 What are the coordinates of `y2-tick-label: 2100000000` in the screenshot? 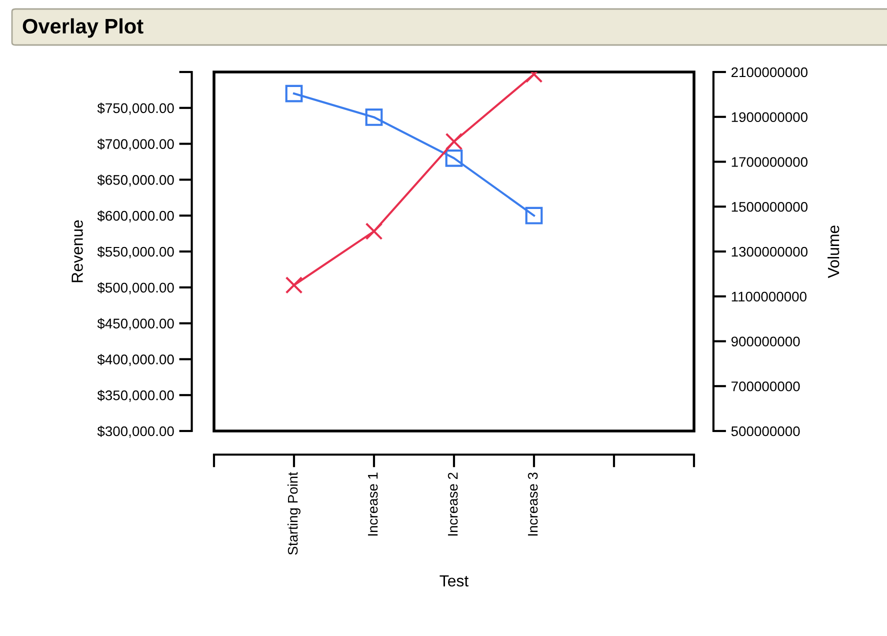 It's located at (770, 72).